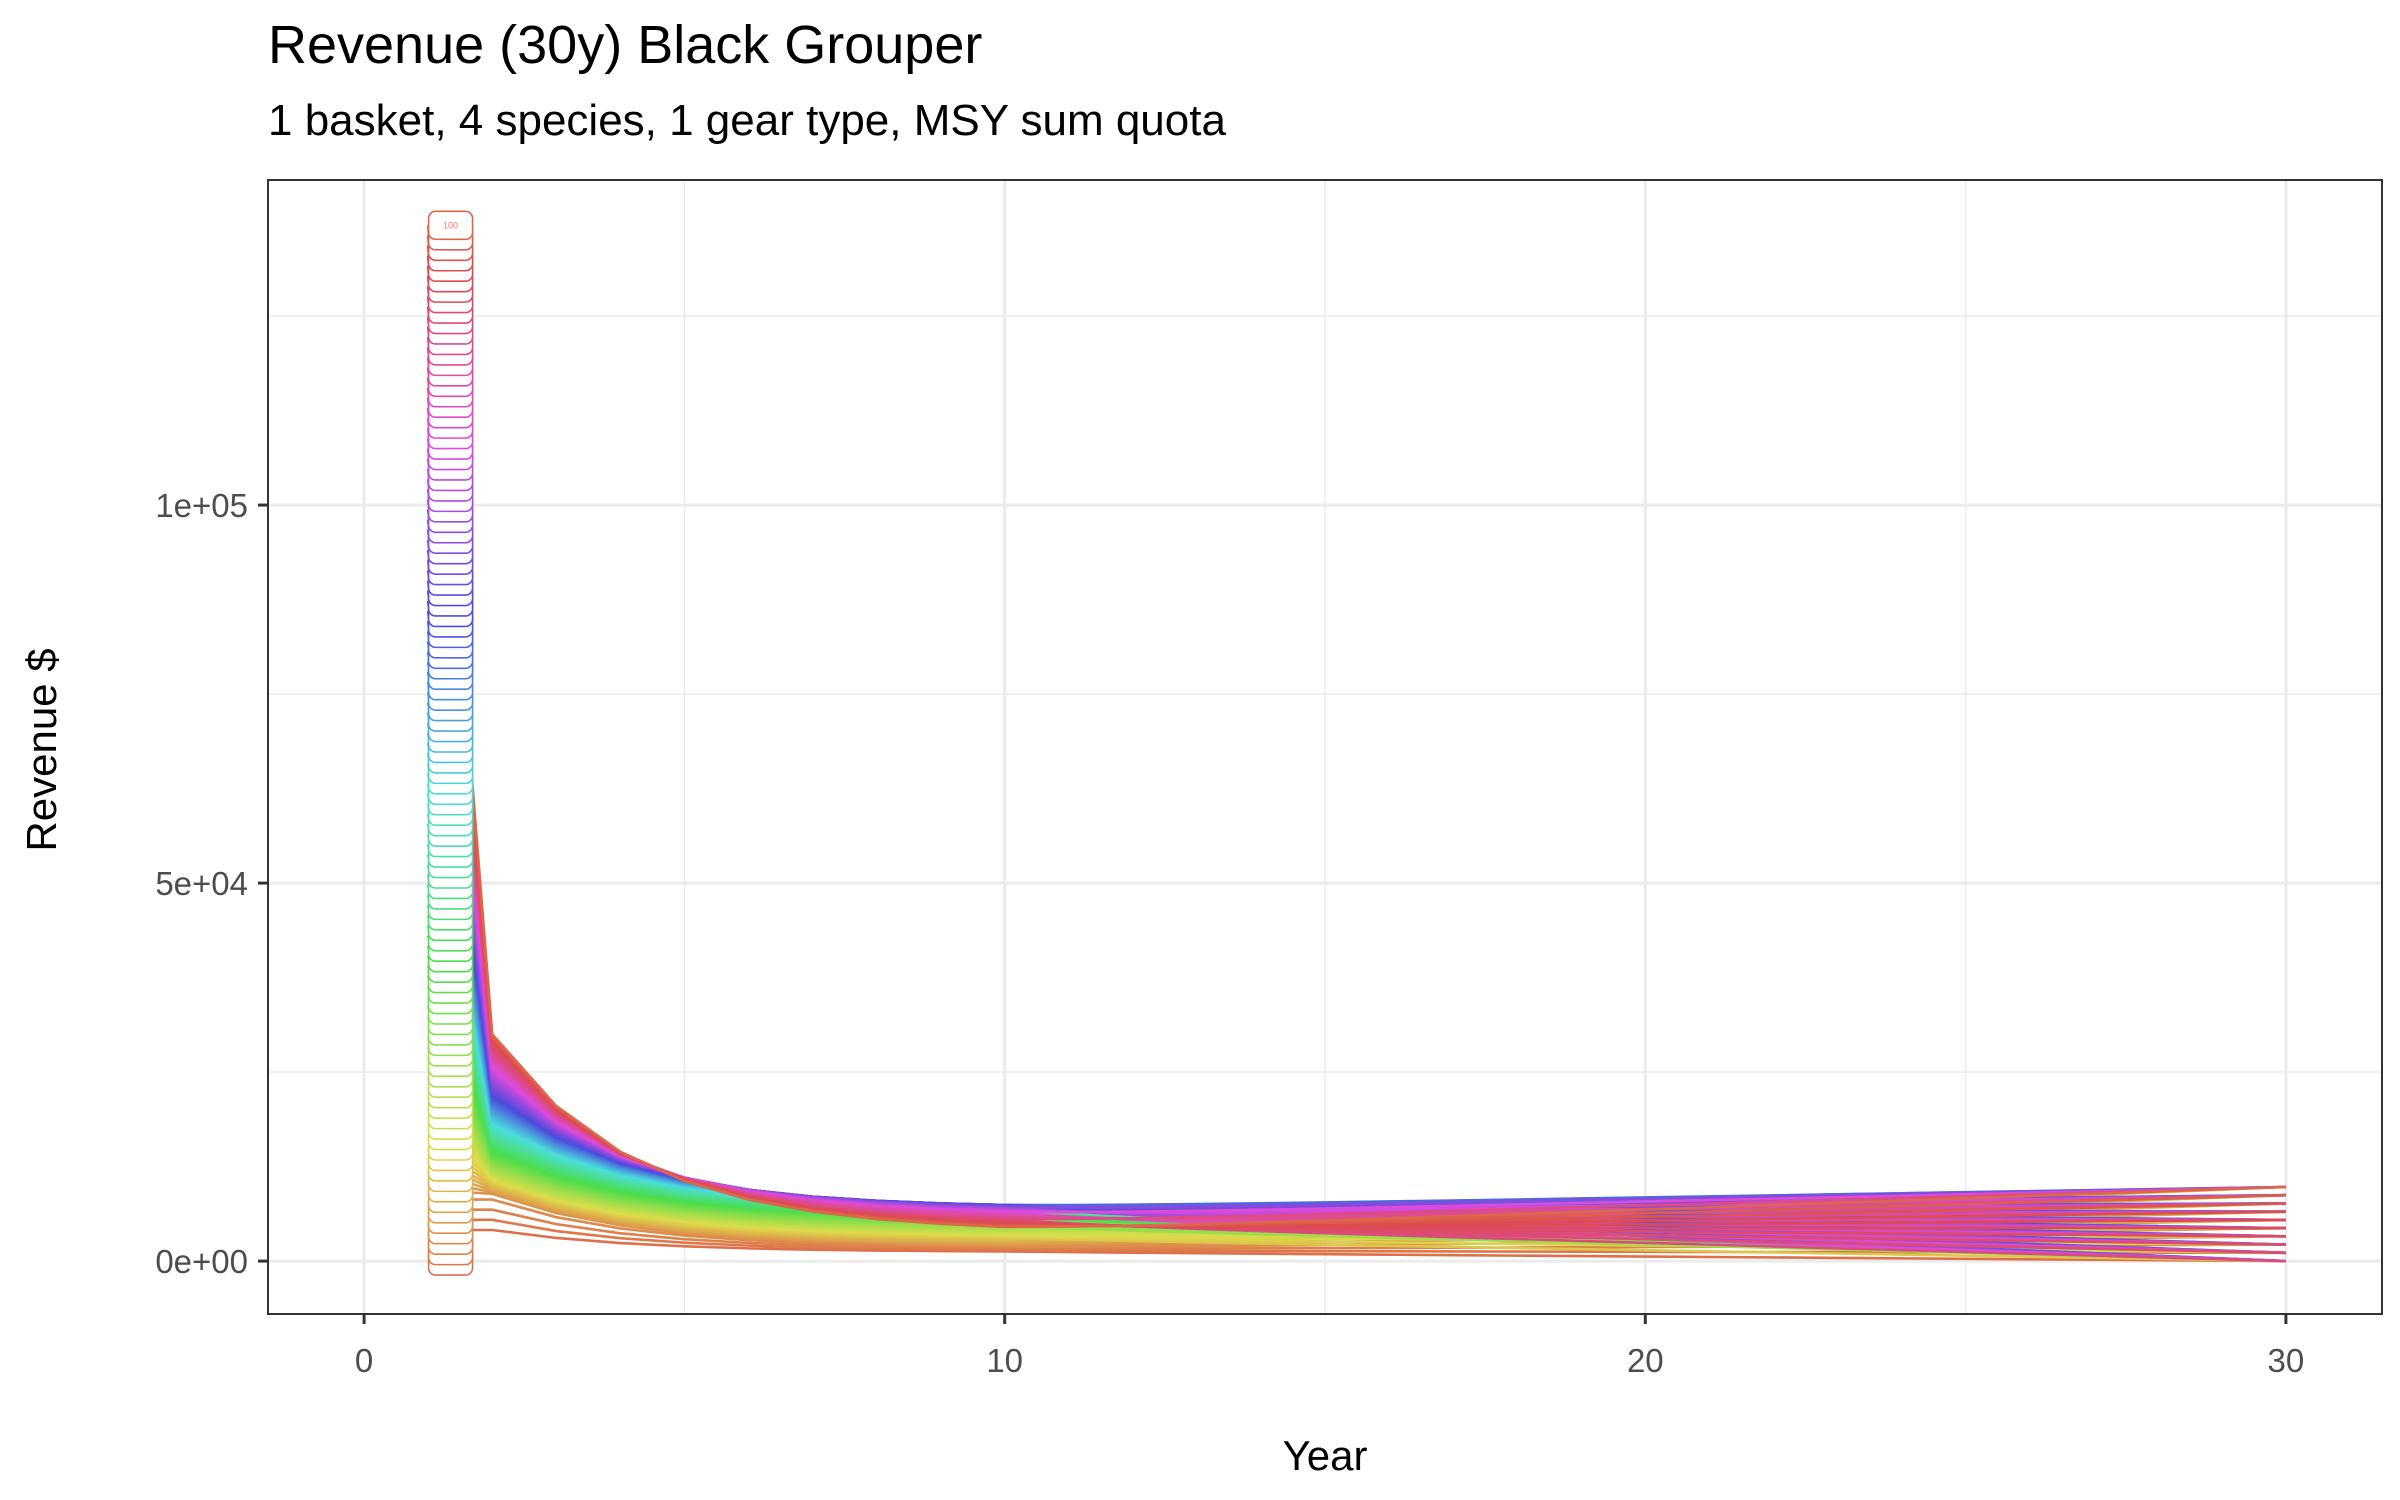  I want to click on x-tick-label: 20, so click(1645, 1360).